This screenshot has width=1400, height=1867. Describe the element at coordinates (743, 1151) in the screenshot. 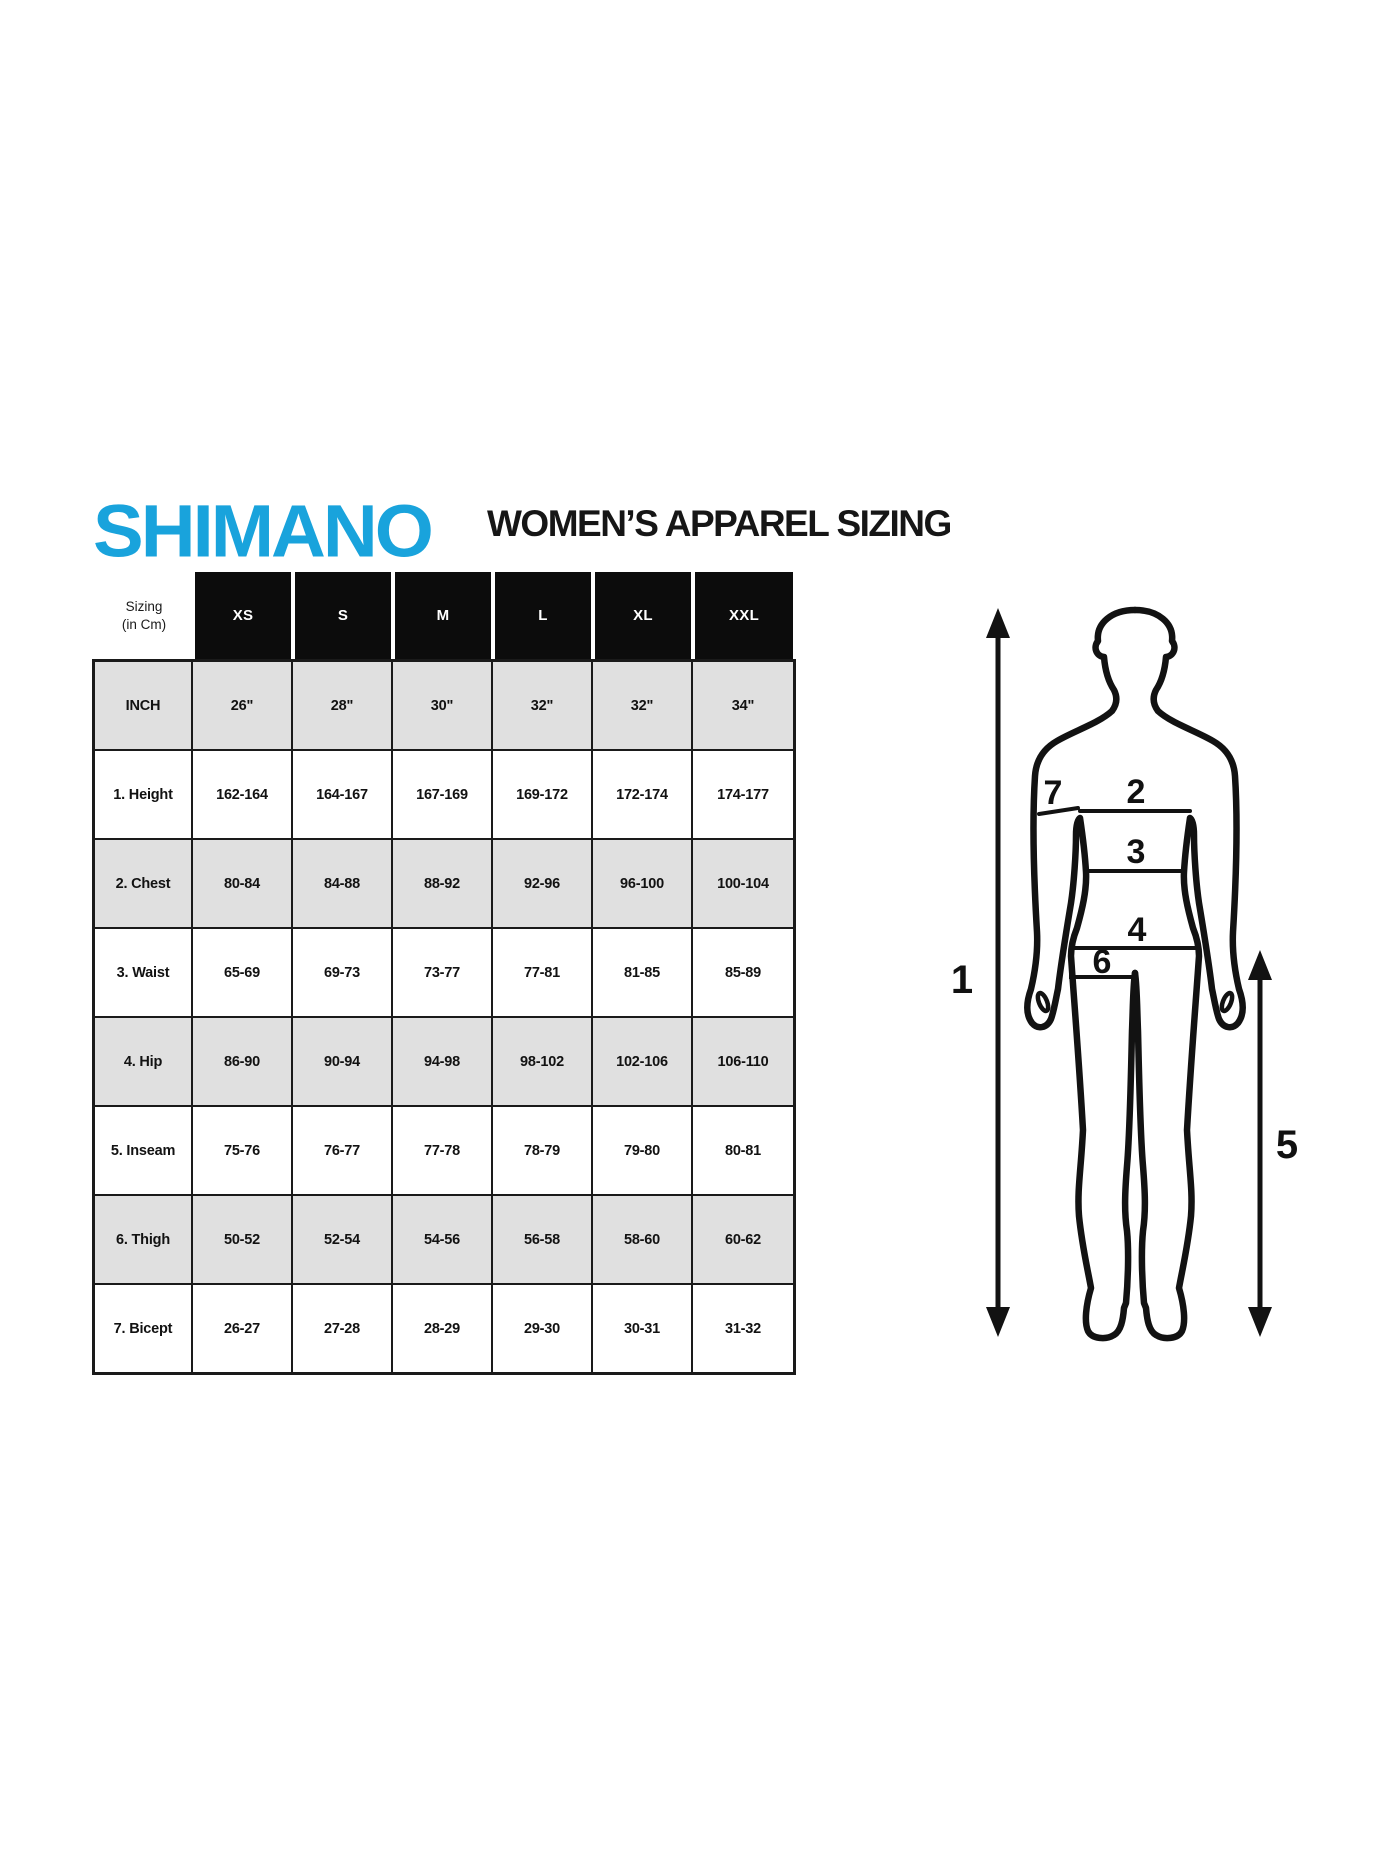

I see `value-cell: 80-81` at that location.